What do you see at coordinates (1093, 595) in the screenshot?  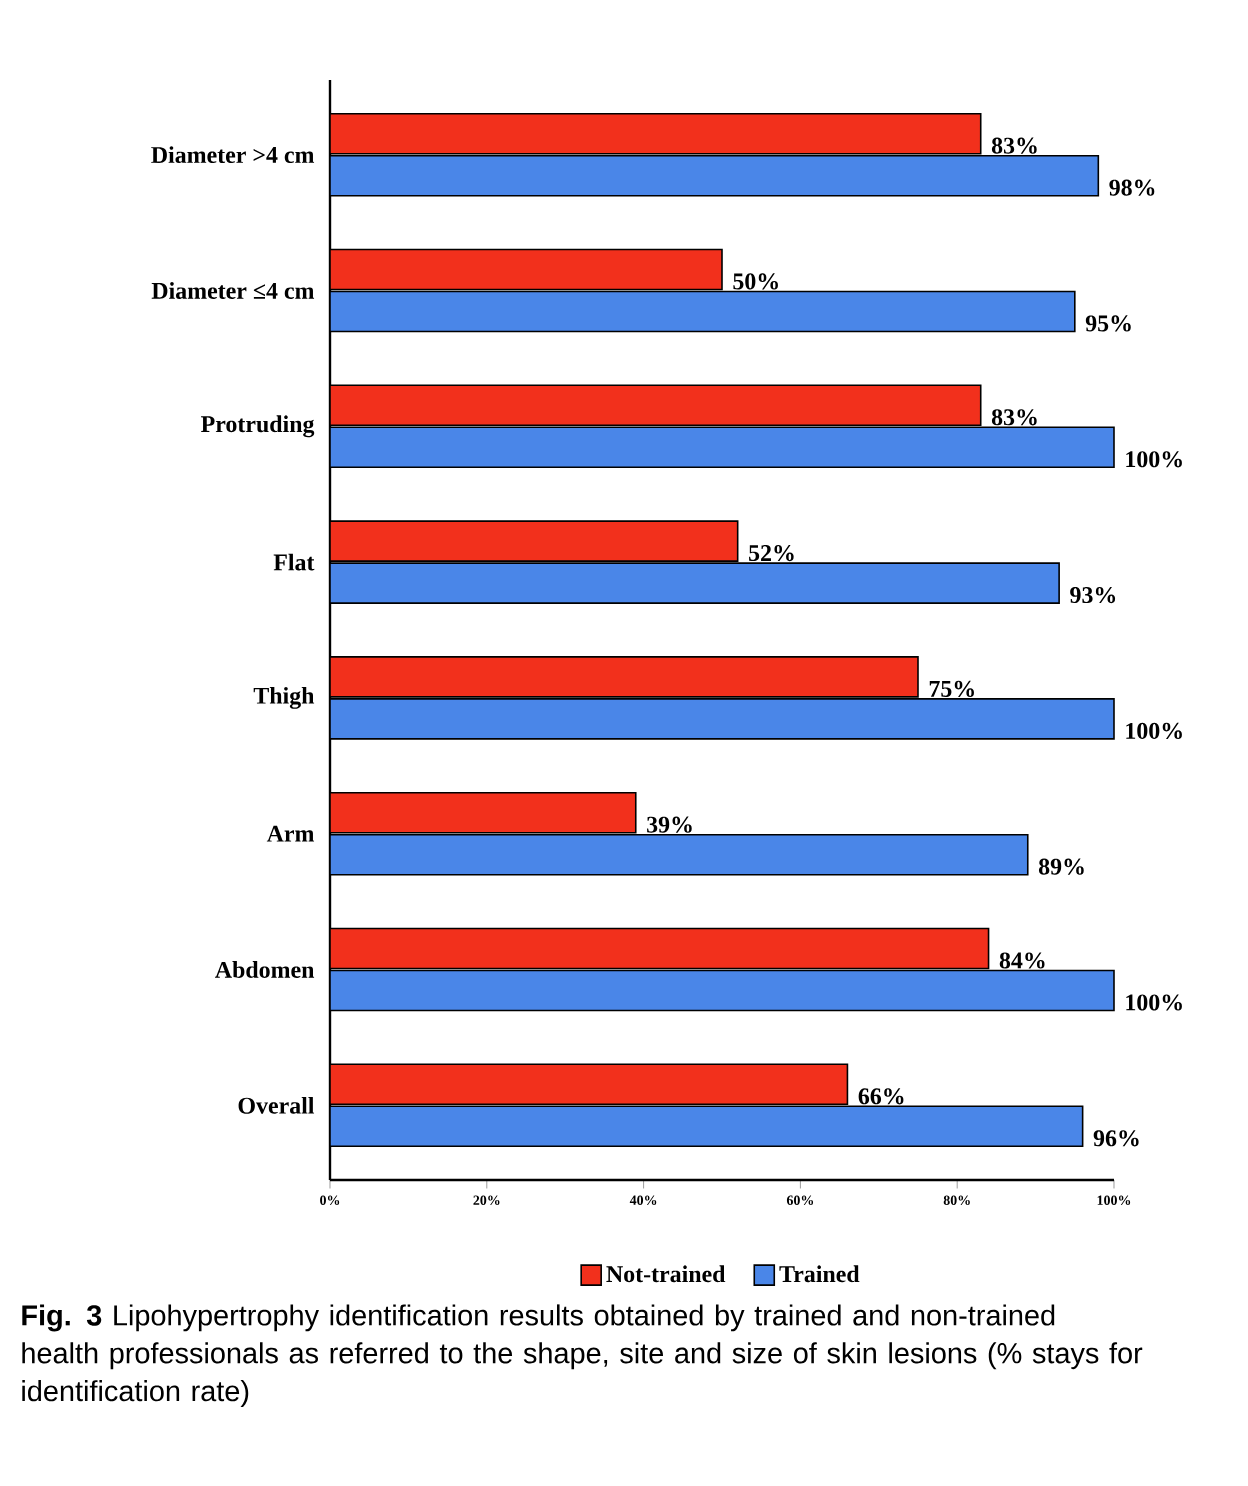 I see `data-label: 93%` at bounding box center [1093, 595].